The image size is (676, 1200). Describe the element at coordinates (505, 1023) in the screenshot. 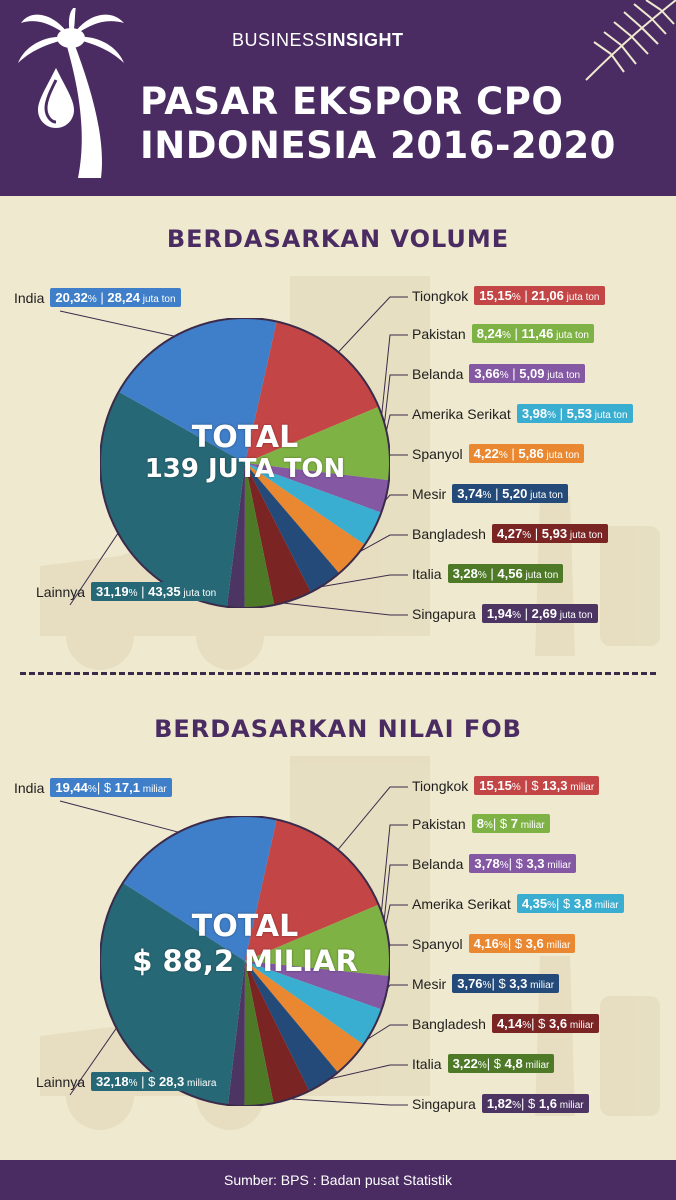

I see `fob-label-bangladesh: Bangladesh 4,14%| $ 3,6 miliar` at that location.